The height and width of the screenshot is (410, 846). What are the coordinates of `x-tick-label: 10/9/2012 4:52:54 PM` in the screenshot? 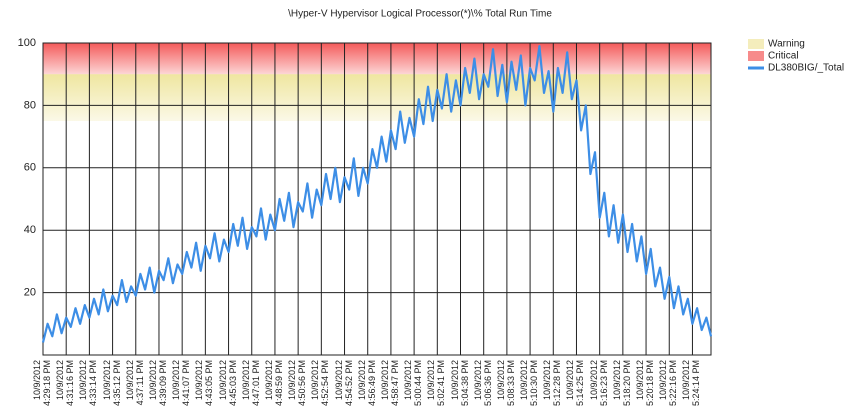 It's located at (320, 383).